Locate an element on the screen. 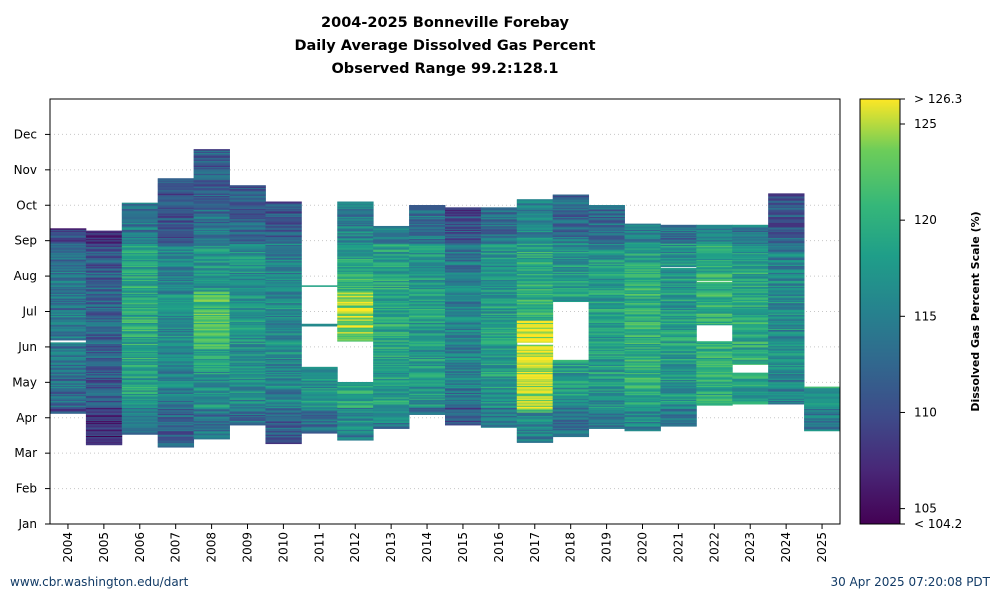  footer-url: www.cbr.washington.edu/dart is located at coordinates (99, 582).